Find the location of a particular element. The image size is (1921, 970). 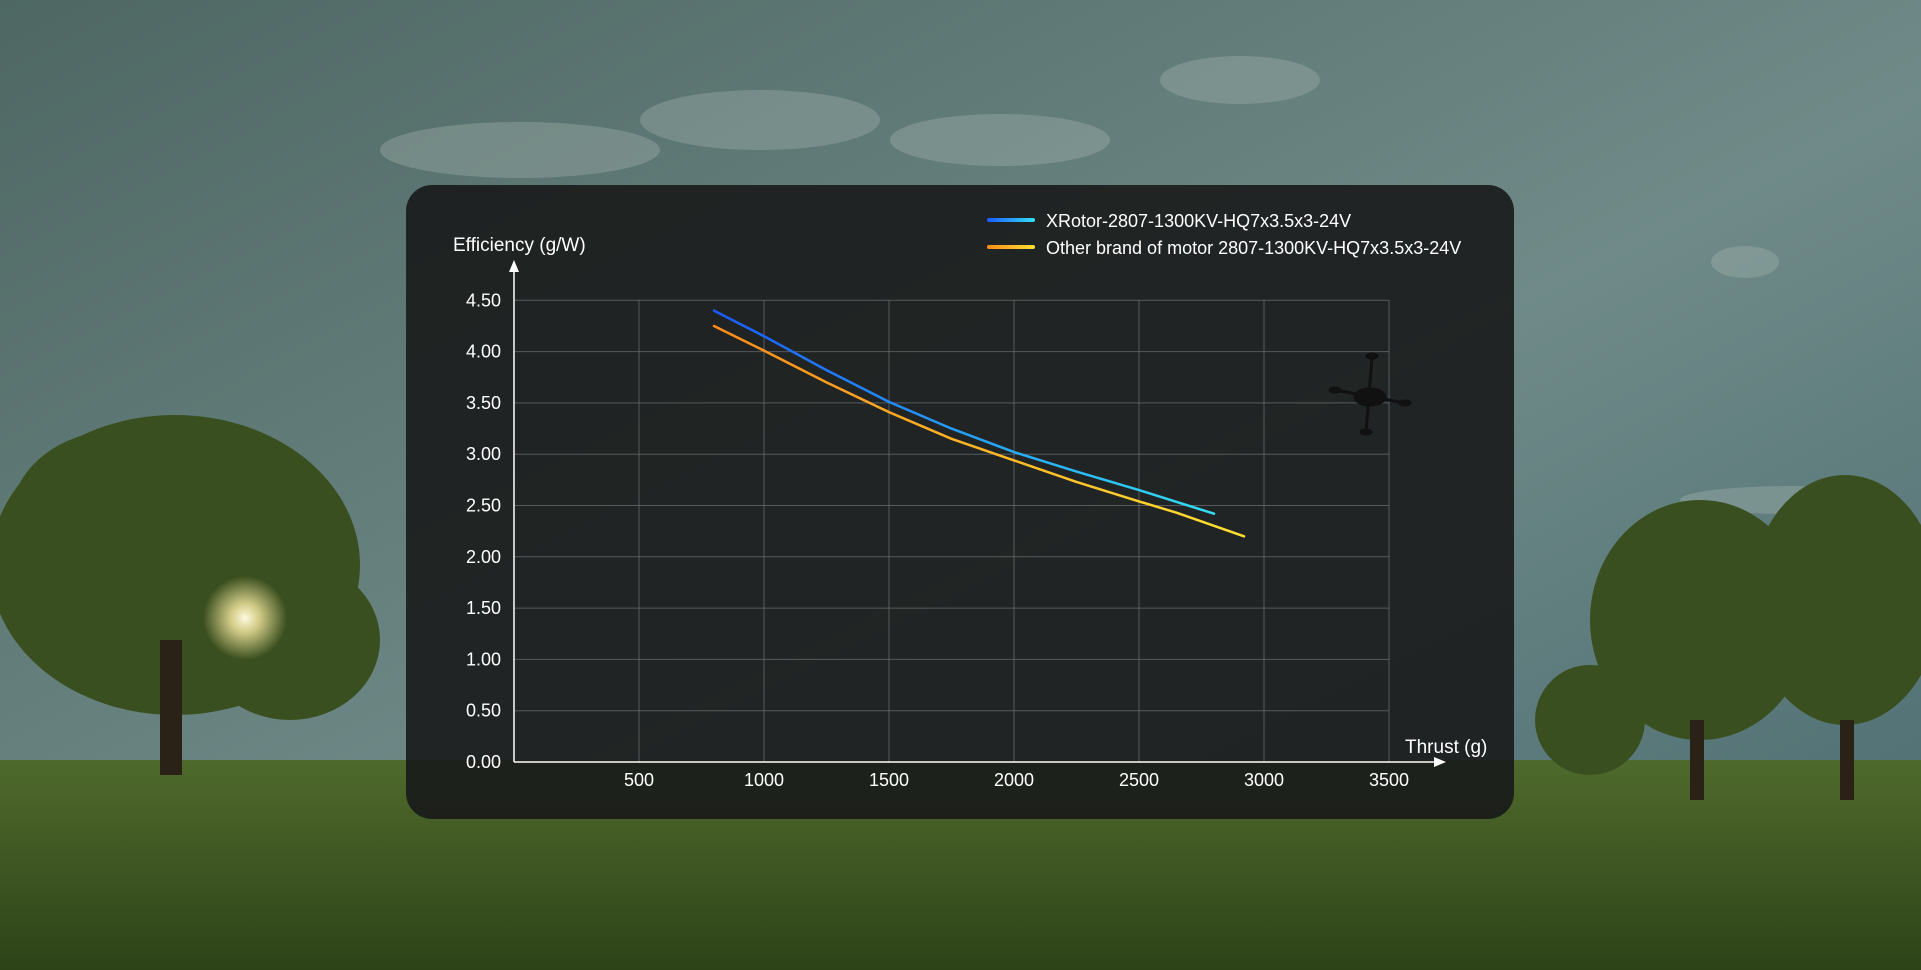

x-tick-label: 2500 is located at coordinates (1139, 780).